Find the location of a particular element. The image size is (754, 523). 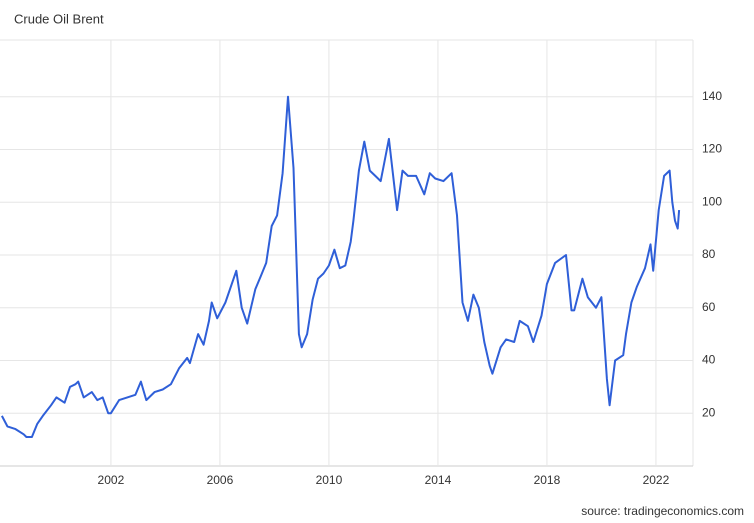

x-tick-label: 2010 is located at coordinates (329, 480).